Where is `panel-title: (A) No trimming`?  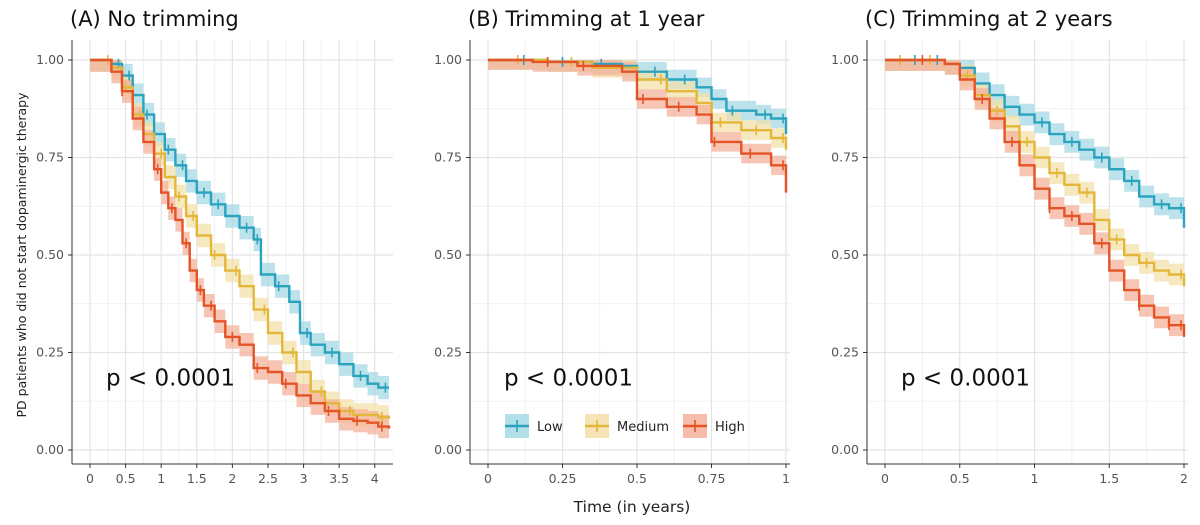
panel-title: (A) No trimming is located at coordinates (154, 19).